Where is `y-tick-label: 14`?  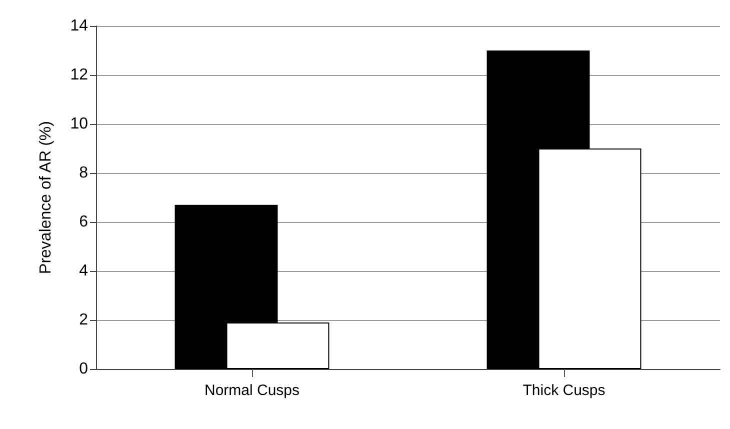 y-tick-label: 14 is located at coordinates (79, 26).